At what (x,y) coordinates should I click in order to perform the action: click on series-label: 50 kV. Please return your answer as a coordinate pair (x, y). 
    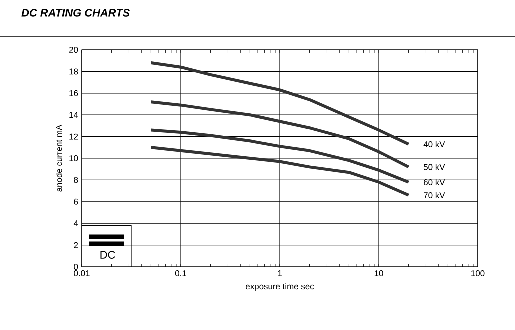
    Looking at the image, I should click on (435, 167).